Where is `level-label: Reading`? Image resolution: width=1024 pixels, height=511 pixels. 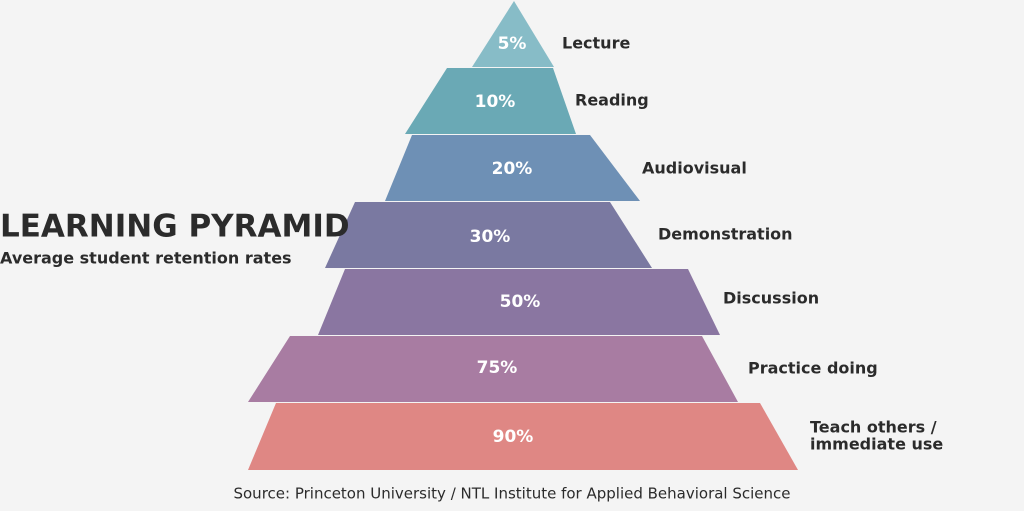 level-label: Reading is located at coordinates (612, 100).